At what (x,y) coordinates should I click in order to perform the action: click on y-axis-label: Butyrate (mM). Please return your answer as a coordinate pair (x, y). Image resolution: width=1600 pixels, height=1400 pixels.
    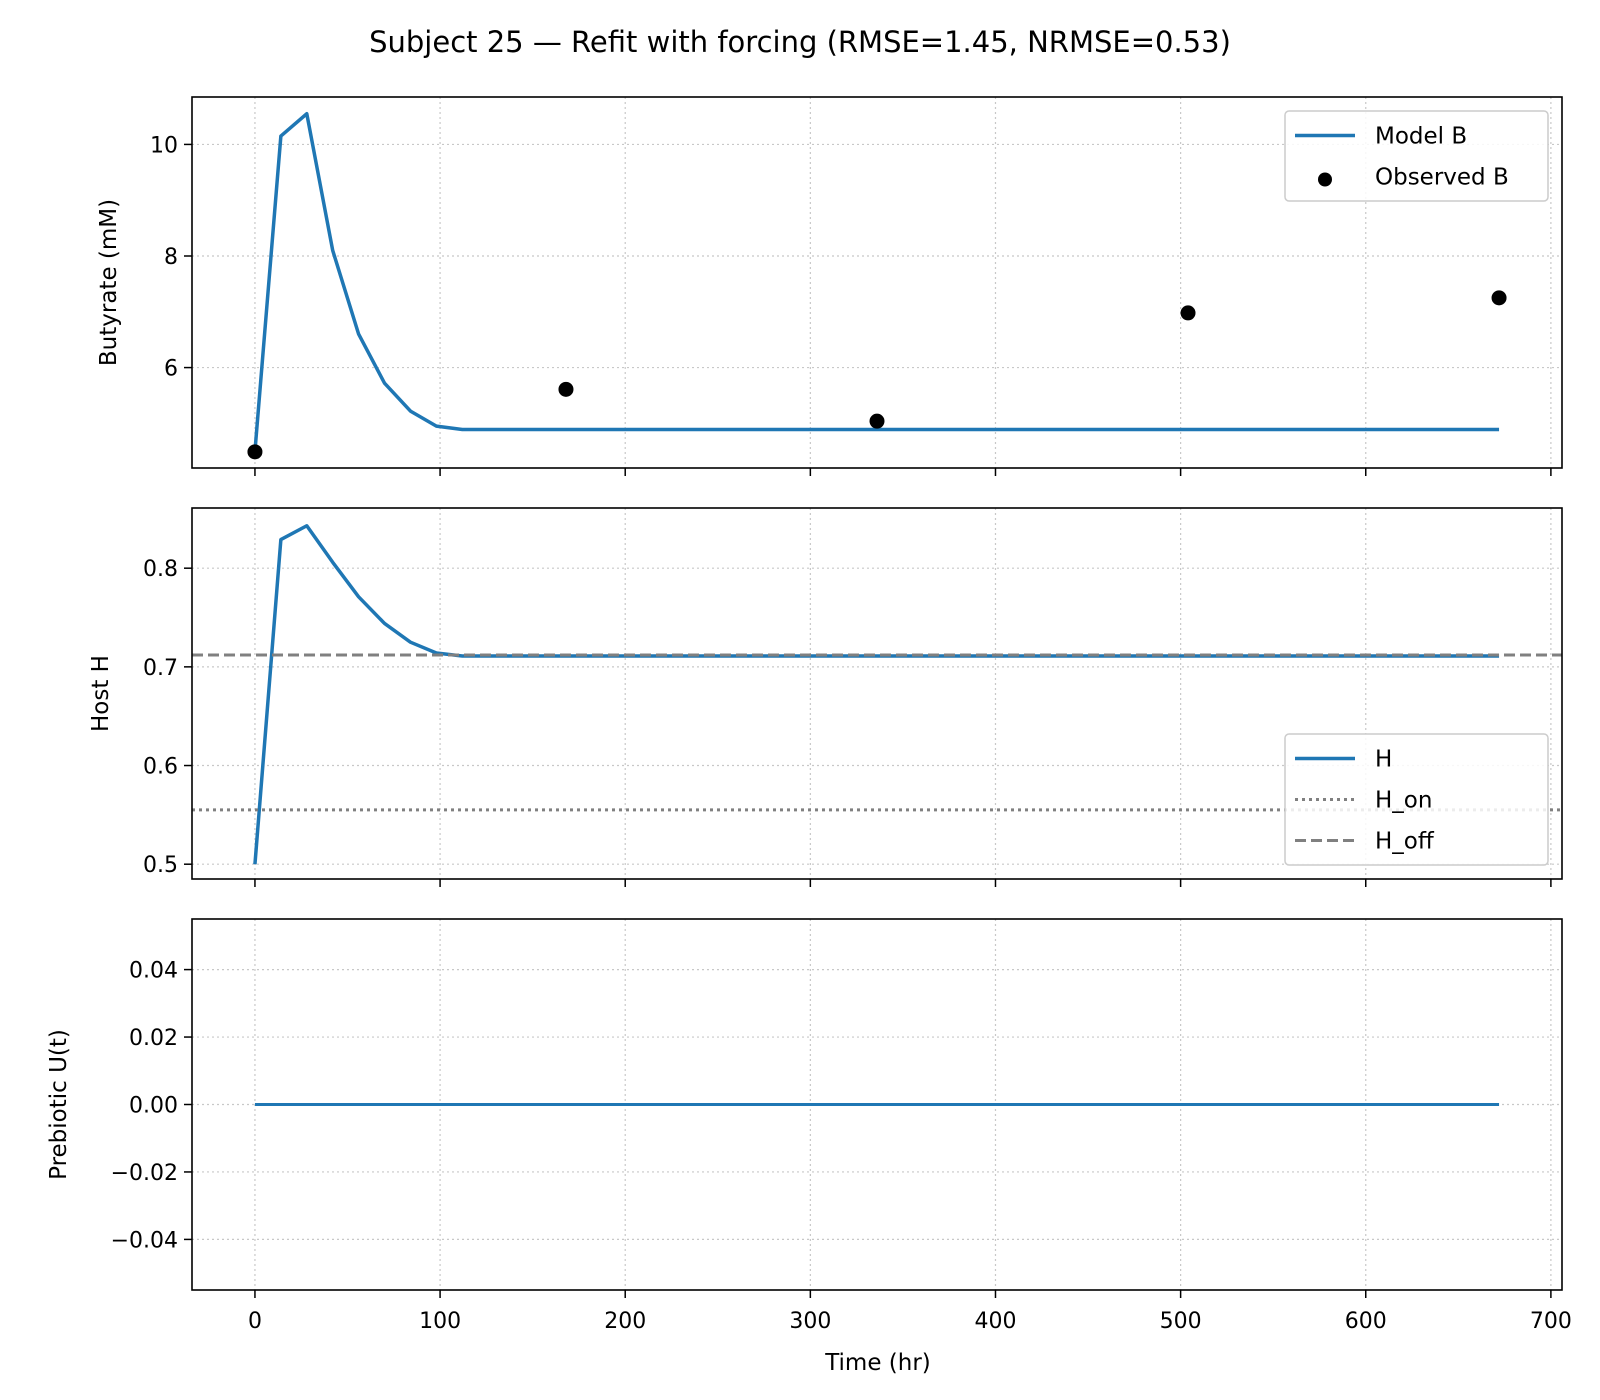
    Looking at the image, I should click on (109, 282).